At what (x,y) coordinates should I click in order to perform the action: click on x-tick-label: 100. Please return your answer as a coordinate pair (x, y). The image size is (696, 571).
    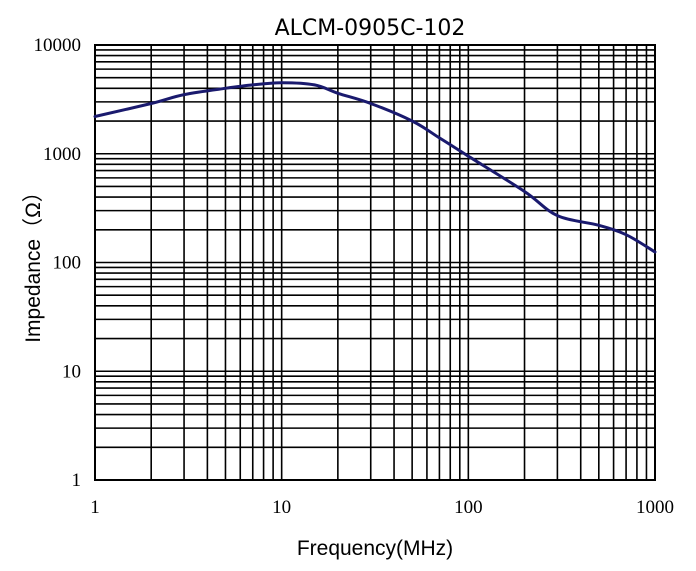
    Looking at the image, I should click on (468, 507).